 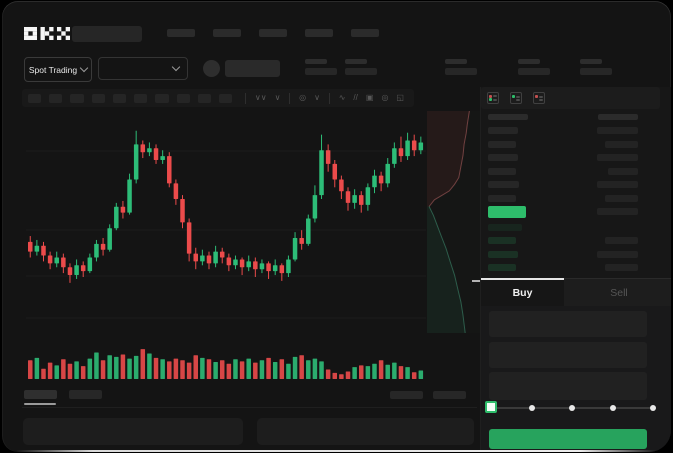 I want to click on market-type-label: Spot Trading, so click(x=53, y=69).